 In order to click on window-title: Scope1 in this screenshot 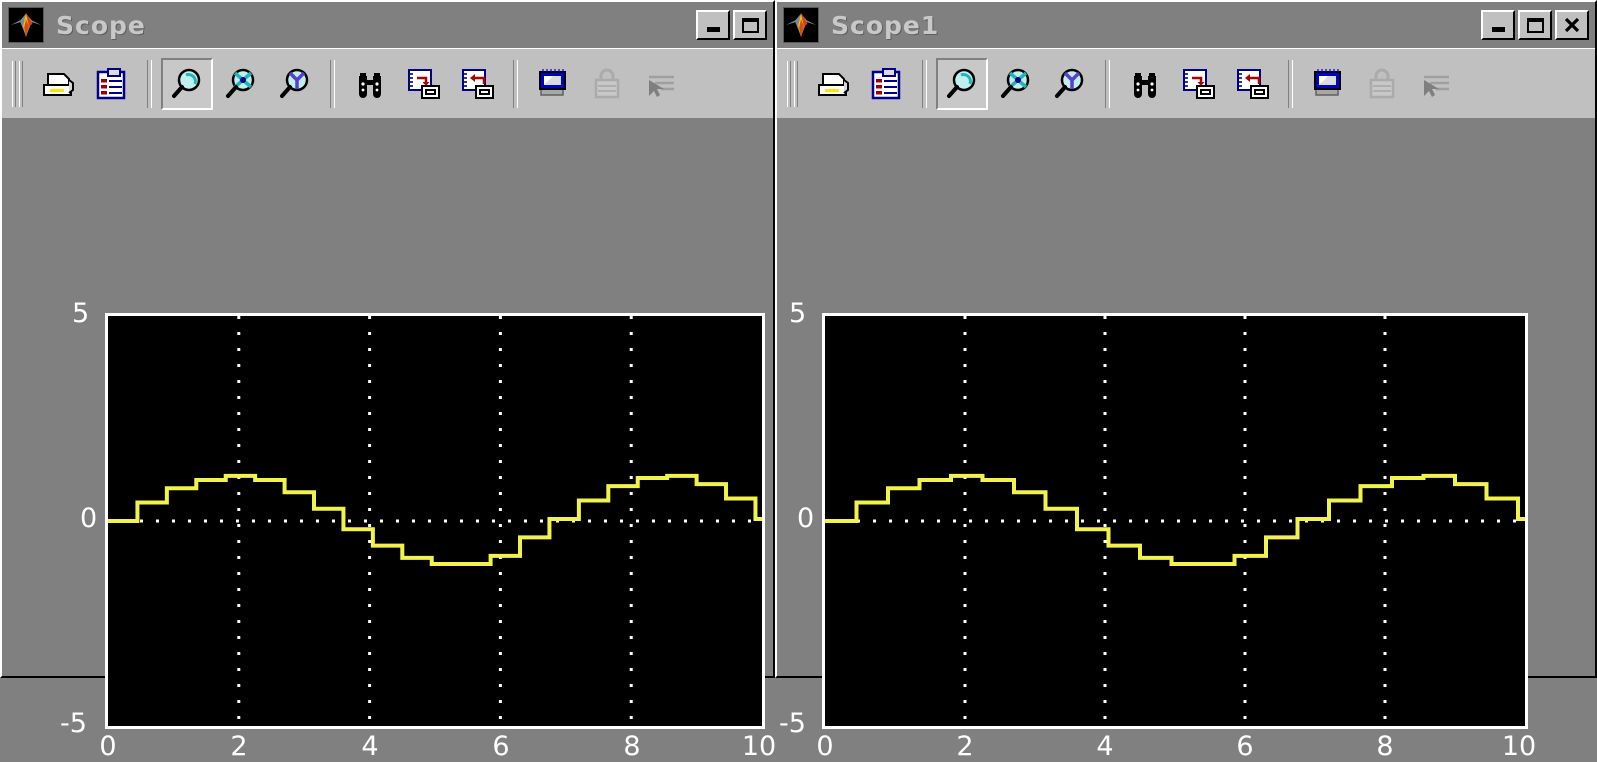, I will do `click(885, 25)`.